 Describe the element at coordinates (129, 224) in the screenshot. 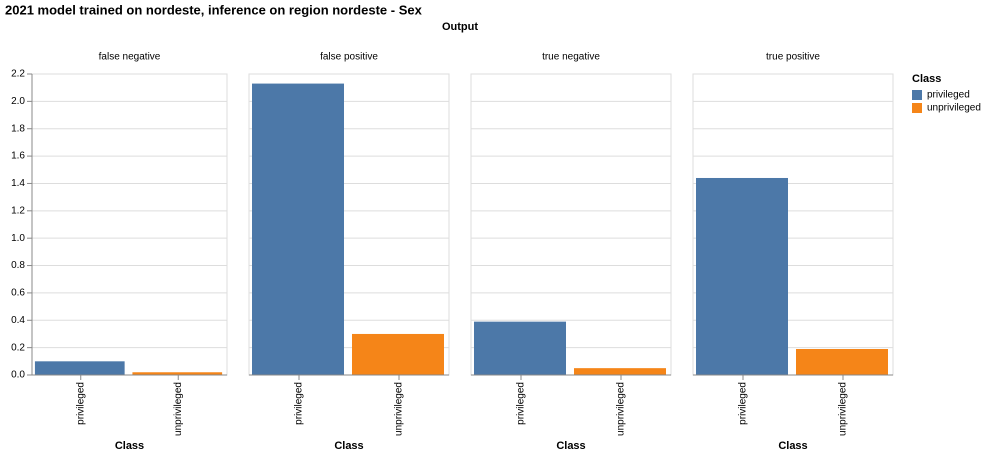

I see `panel-frame` at that location.